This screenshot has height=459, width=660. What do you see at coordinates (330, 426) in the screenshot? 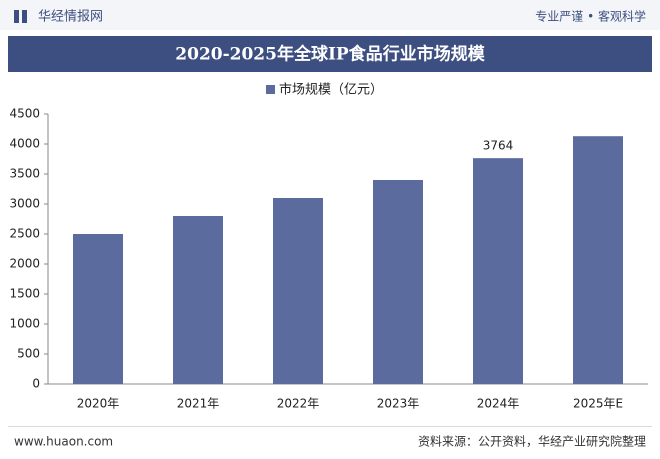
I see `footer-rule` at bounding box center [330, 426].